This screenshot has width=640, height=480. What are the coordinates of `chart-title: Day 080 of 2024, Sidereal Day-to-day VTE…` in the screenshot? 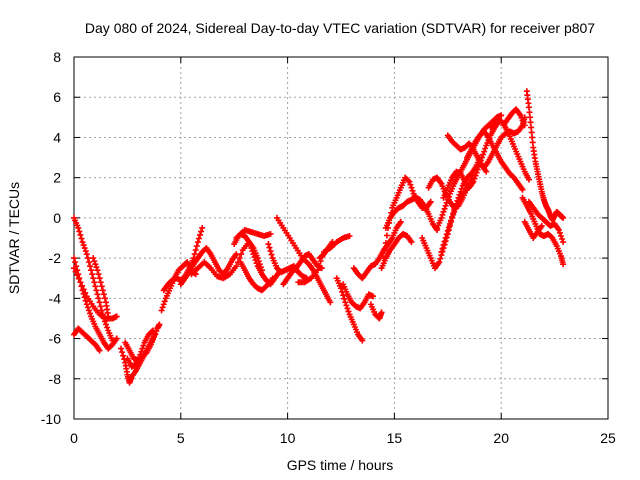 It's located at (340, 28).